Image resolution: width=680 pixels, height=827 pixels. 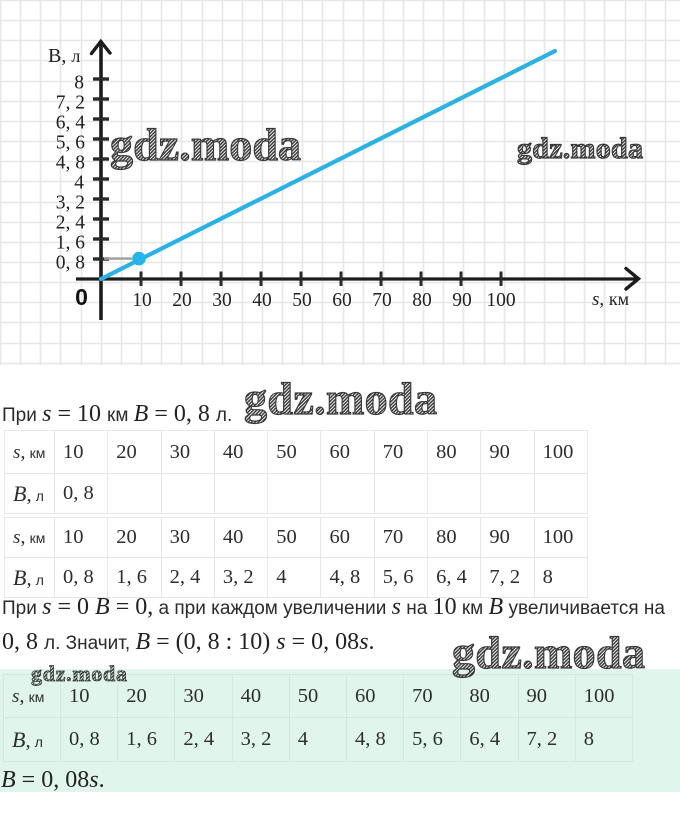 I want to click on svg-text: 30, so click(x=222, y=300).